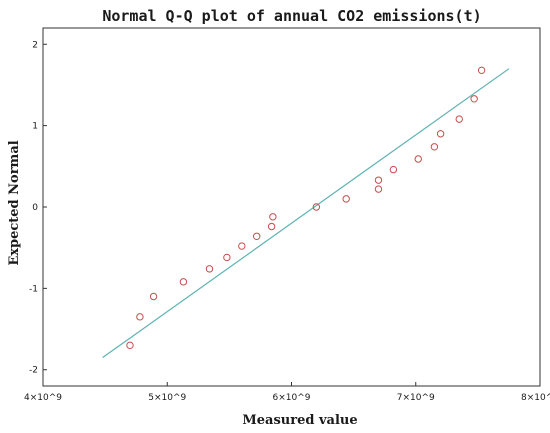 The image size is (550, 433). What do you see at coordinates (14, 202) in the screenshot?
I see `y-axis-label: Expected Normal` at bounding box center [14, 202].